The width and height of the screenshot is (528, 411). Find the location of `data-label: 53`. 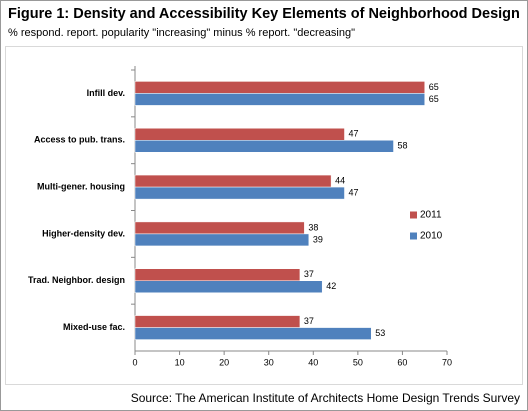

data-label: 53 is located at coordinates (380, 333).